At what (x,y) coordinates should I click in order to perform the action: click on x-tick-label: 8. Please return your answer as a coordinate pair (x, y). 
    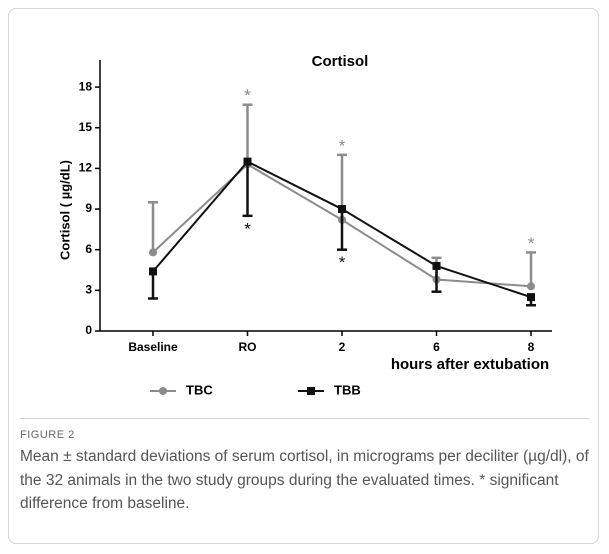
    Looking at the image, I should click on (531, 347).